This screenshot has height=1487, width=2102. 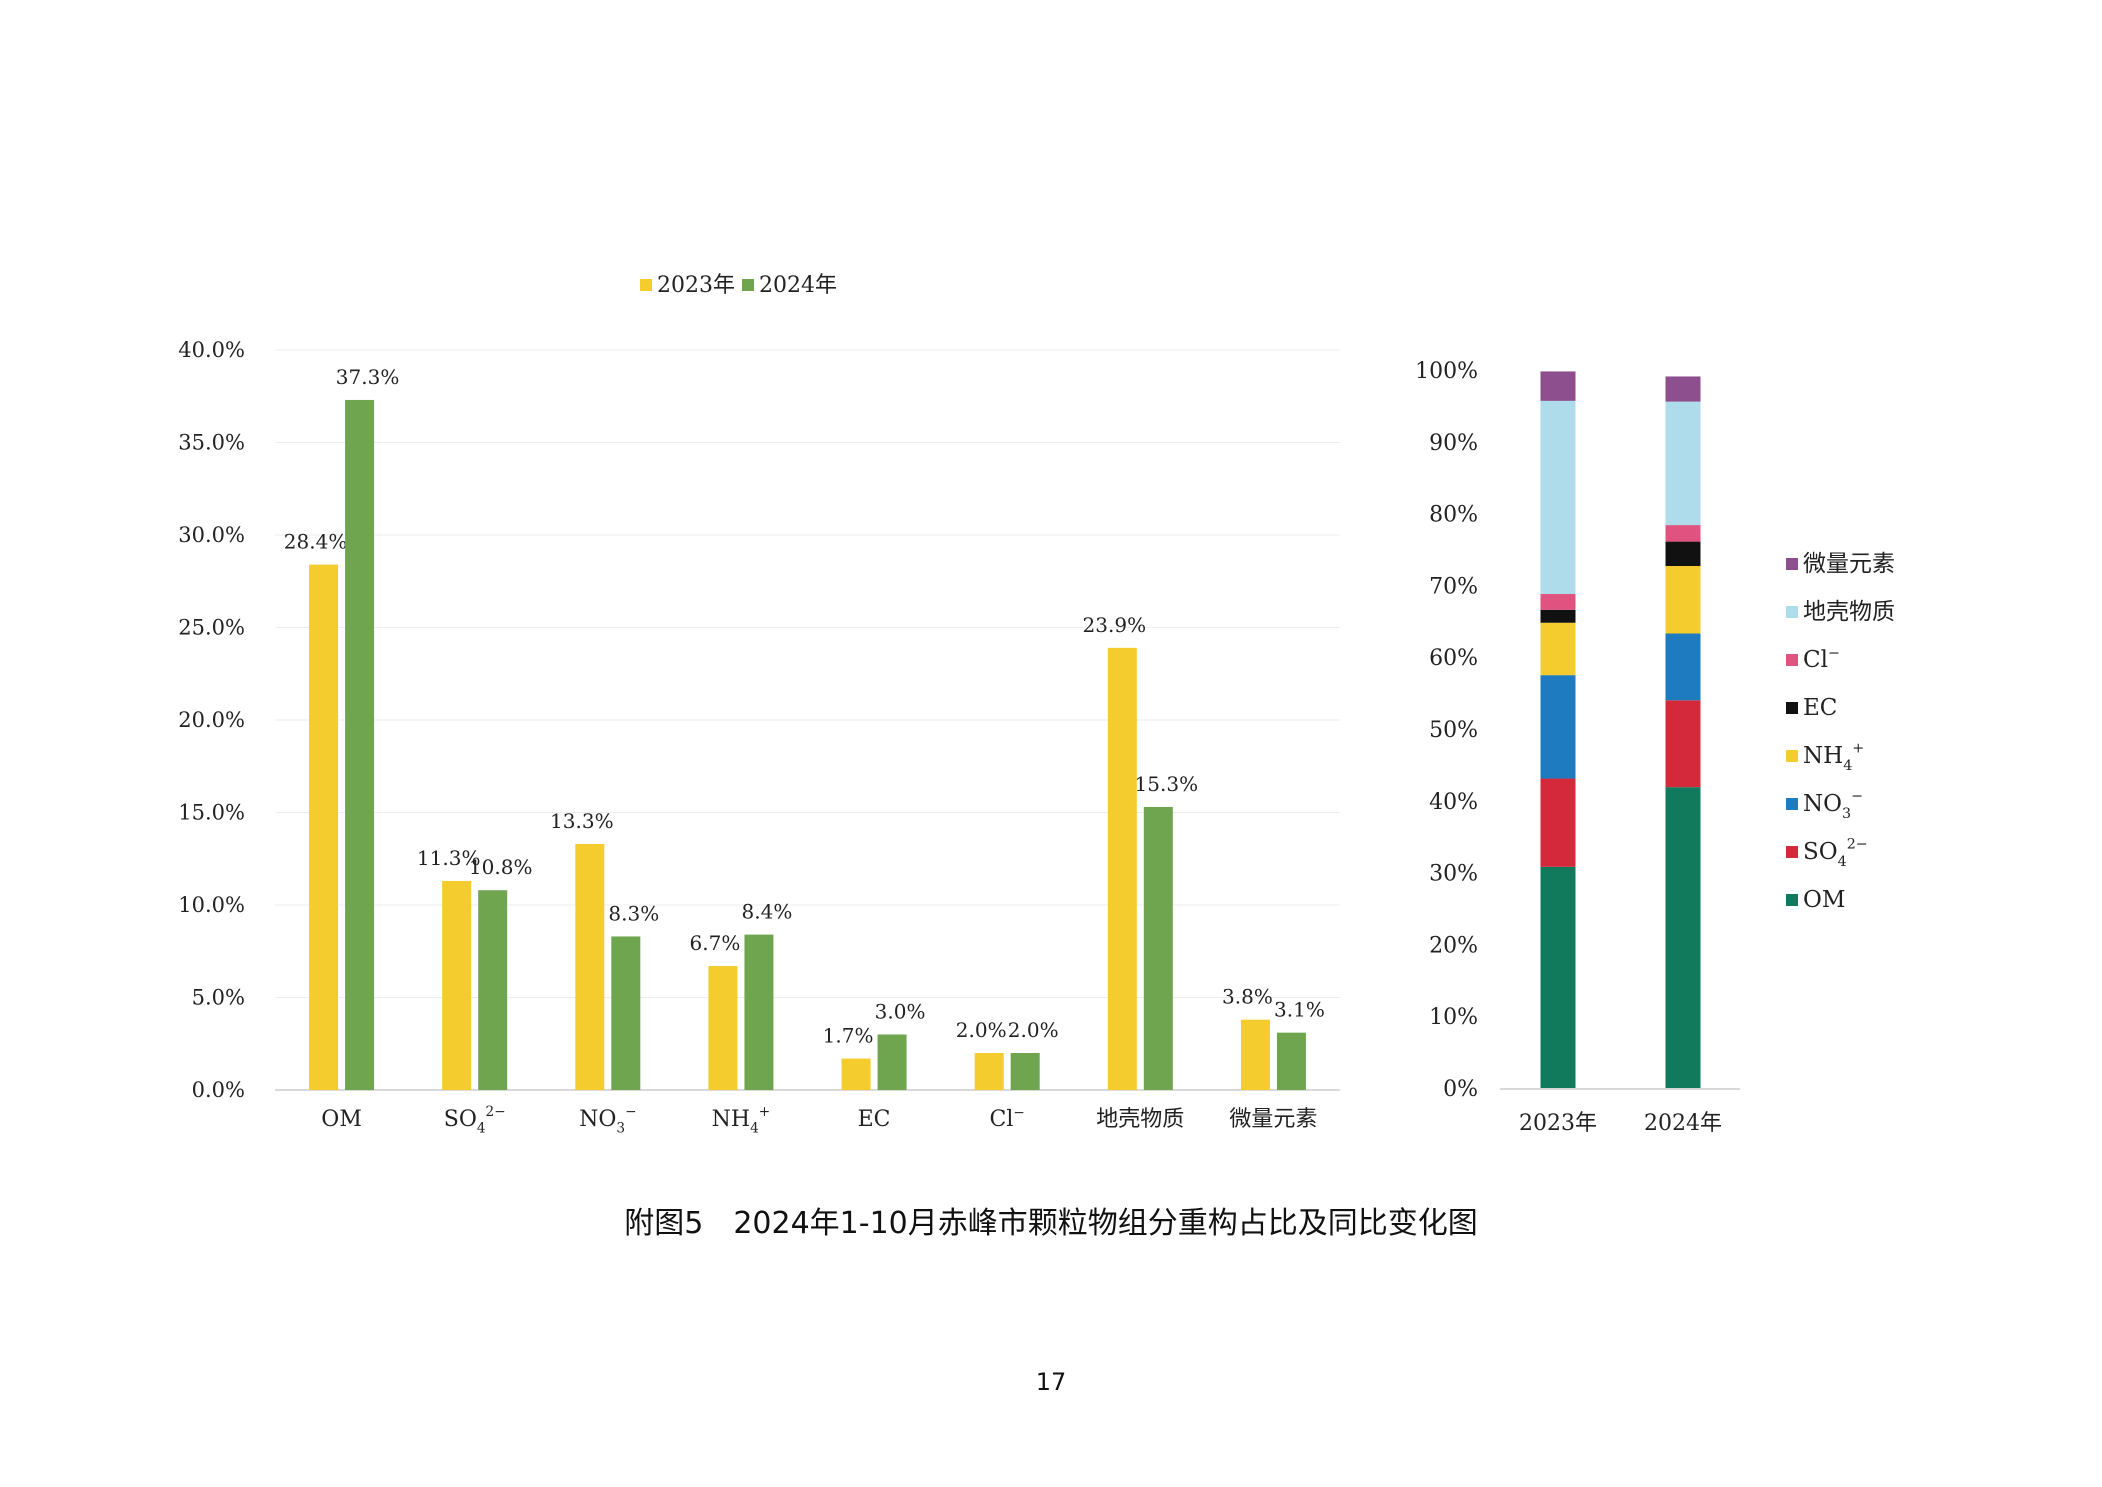 I want to click on y-tick-label: 20.0%, so click(x=211, y=720).